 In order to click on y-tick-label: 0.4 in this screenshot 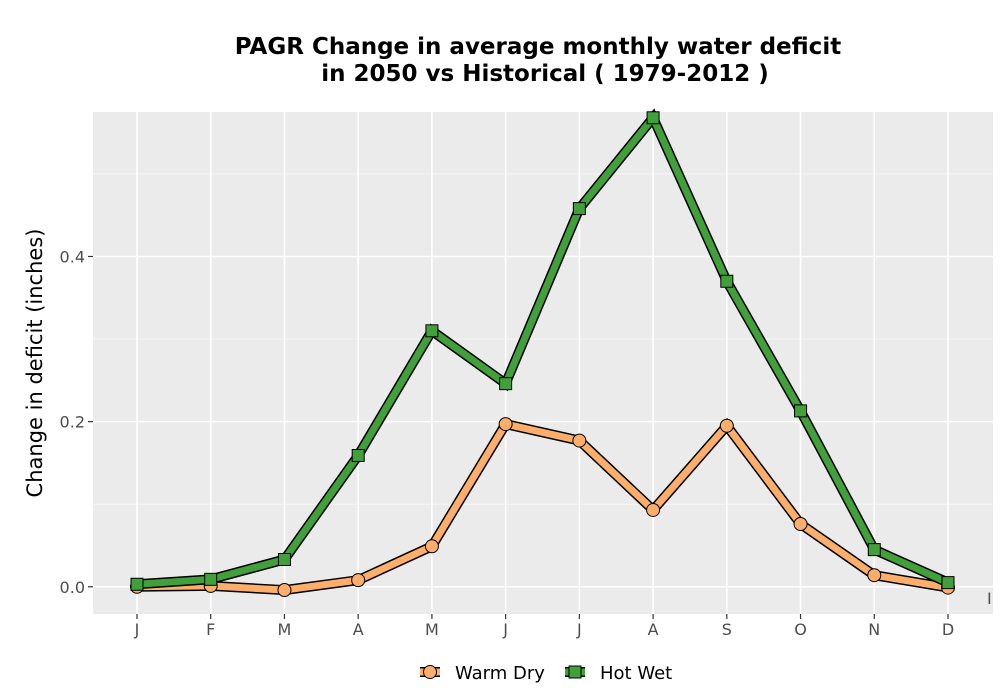, I will do `click(72, 256)`.